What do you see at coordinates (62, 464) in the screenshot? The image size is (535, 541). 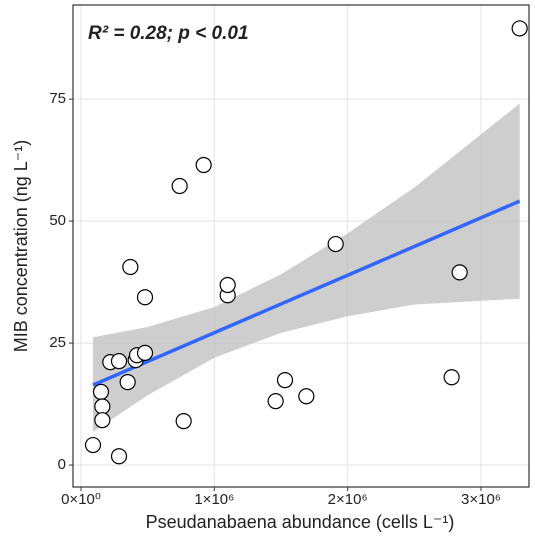 I see `y-tick-label: 0` at bounding box center [62, 464].